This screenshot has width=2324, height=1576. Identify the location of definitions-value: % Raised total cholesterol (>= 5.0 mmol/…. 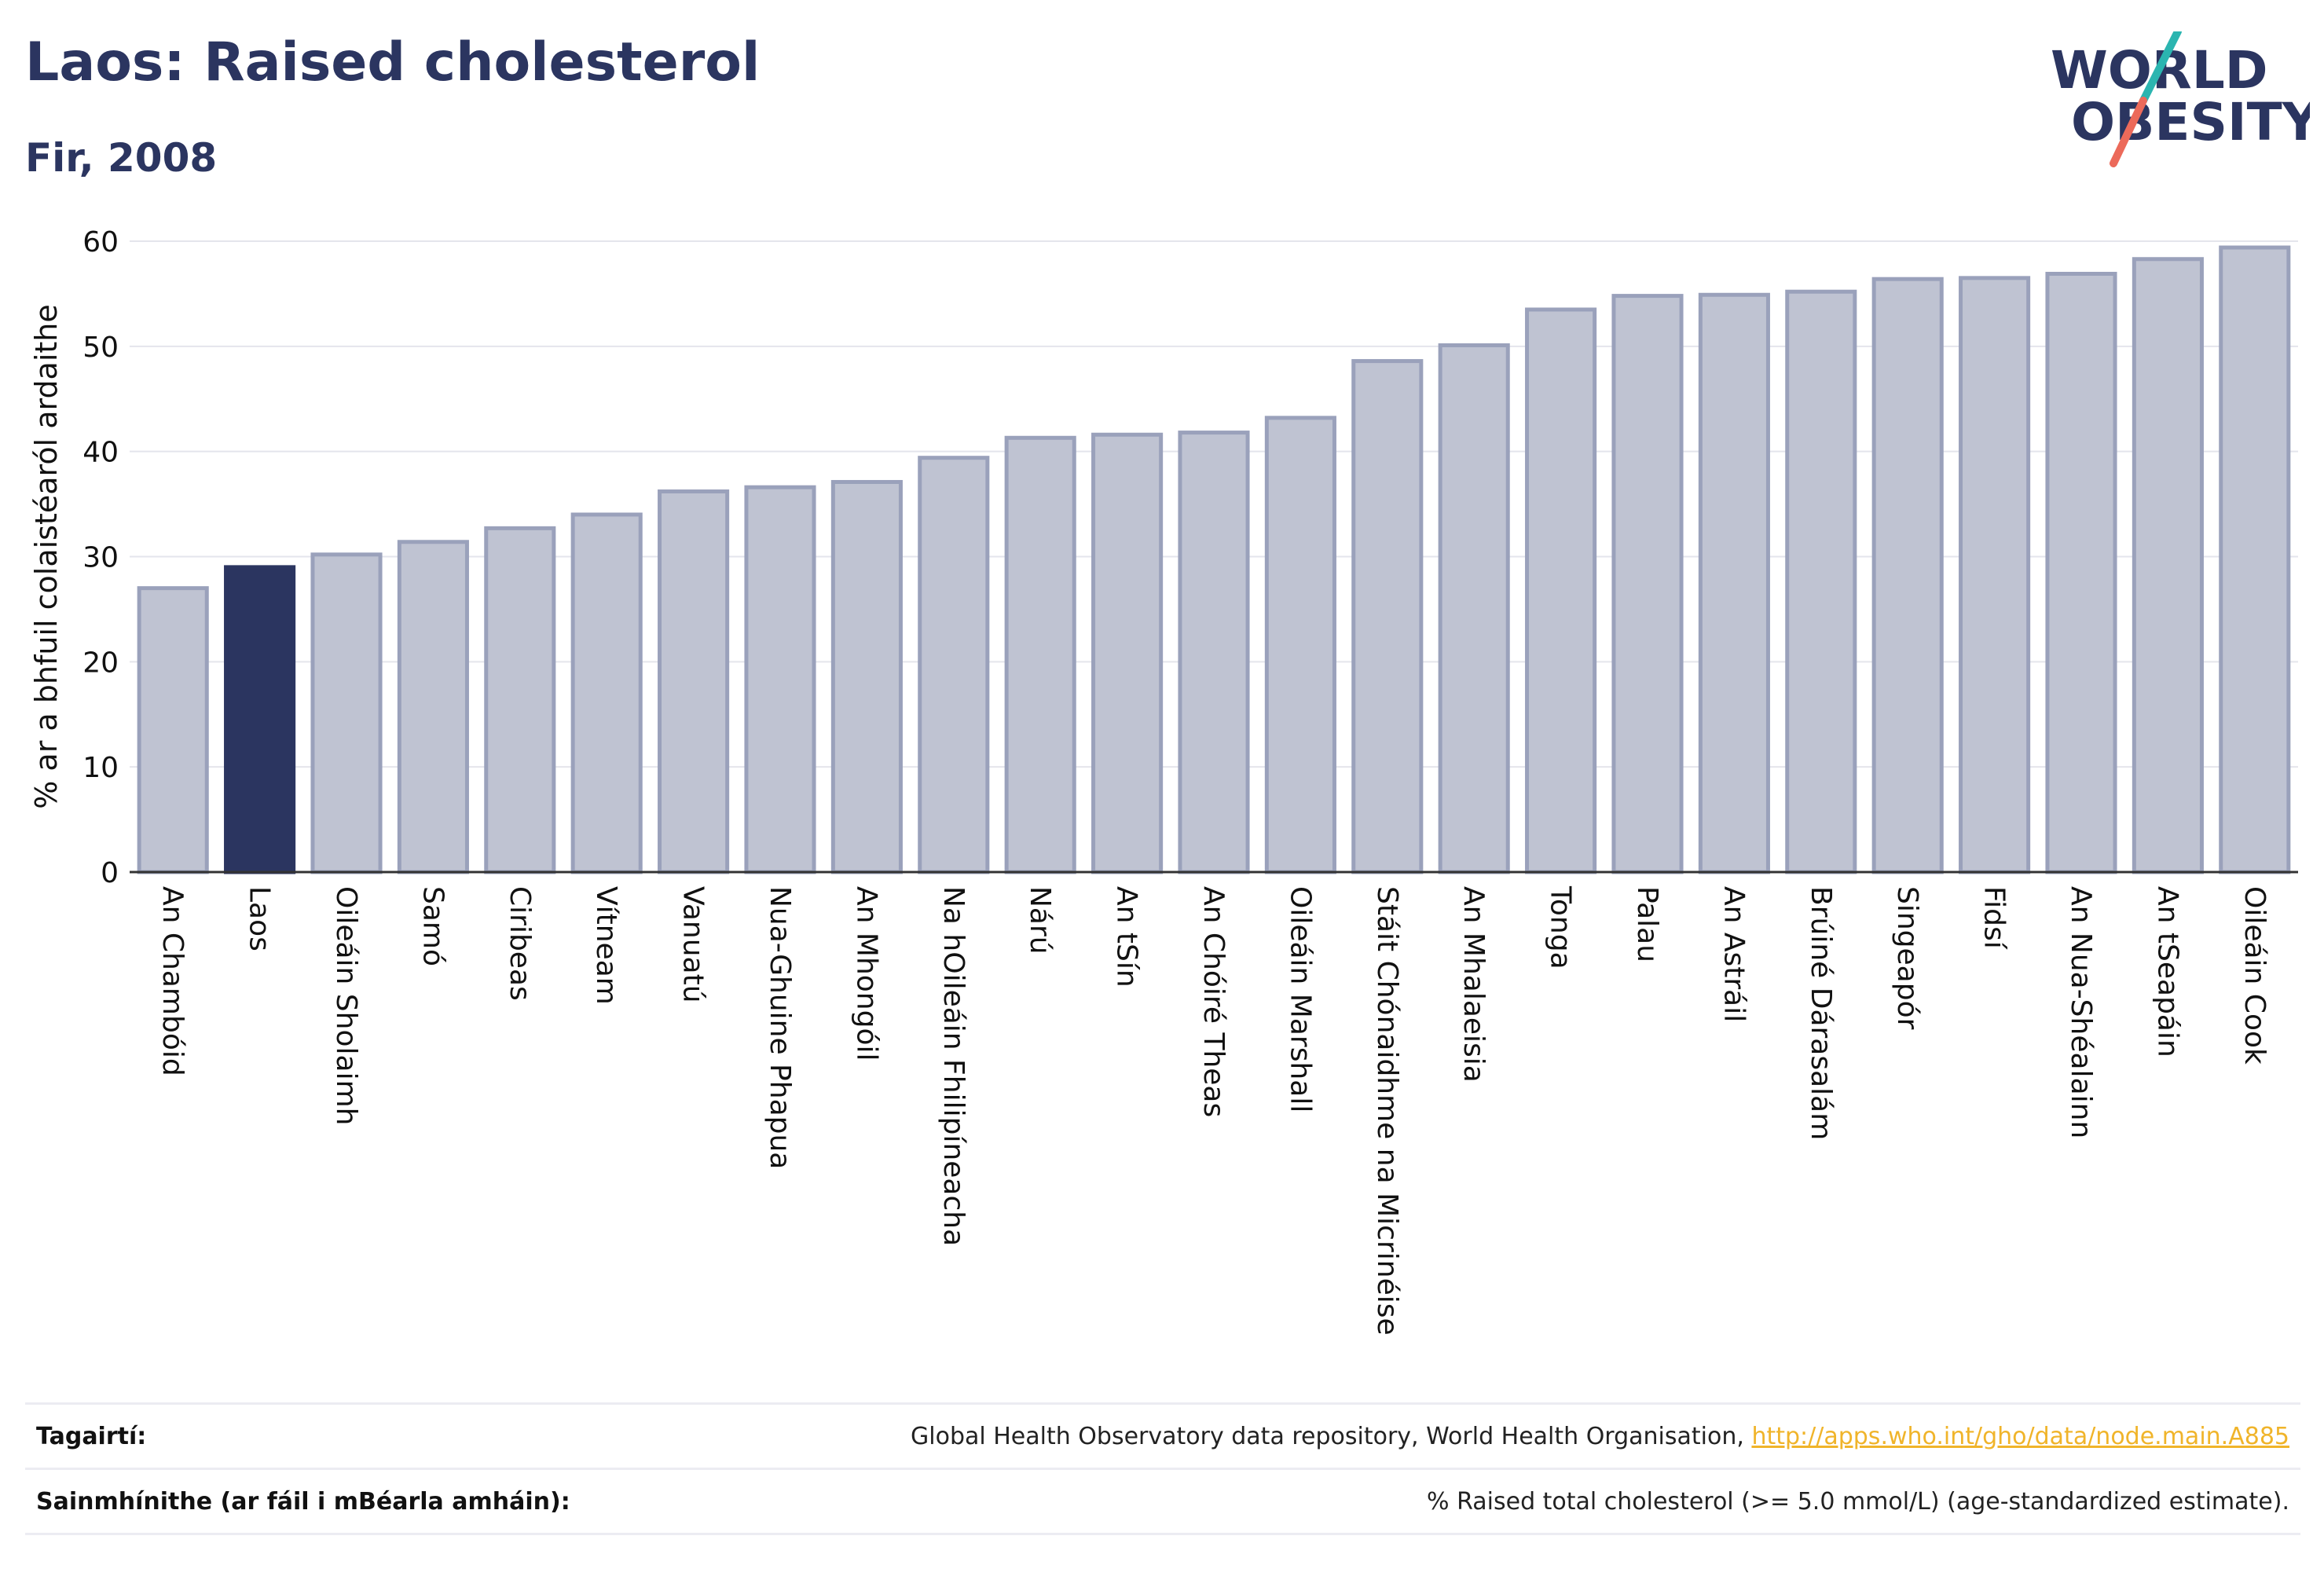
(1858, 1501).